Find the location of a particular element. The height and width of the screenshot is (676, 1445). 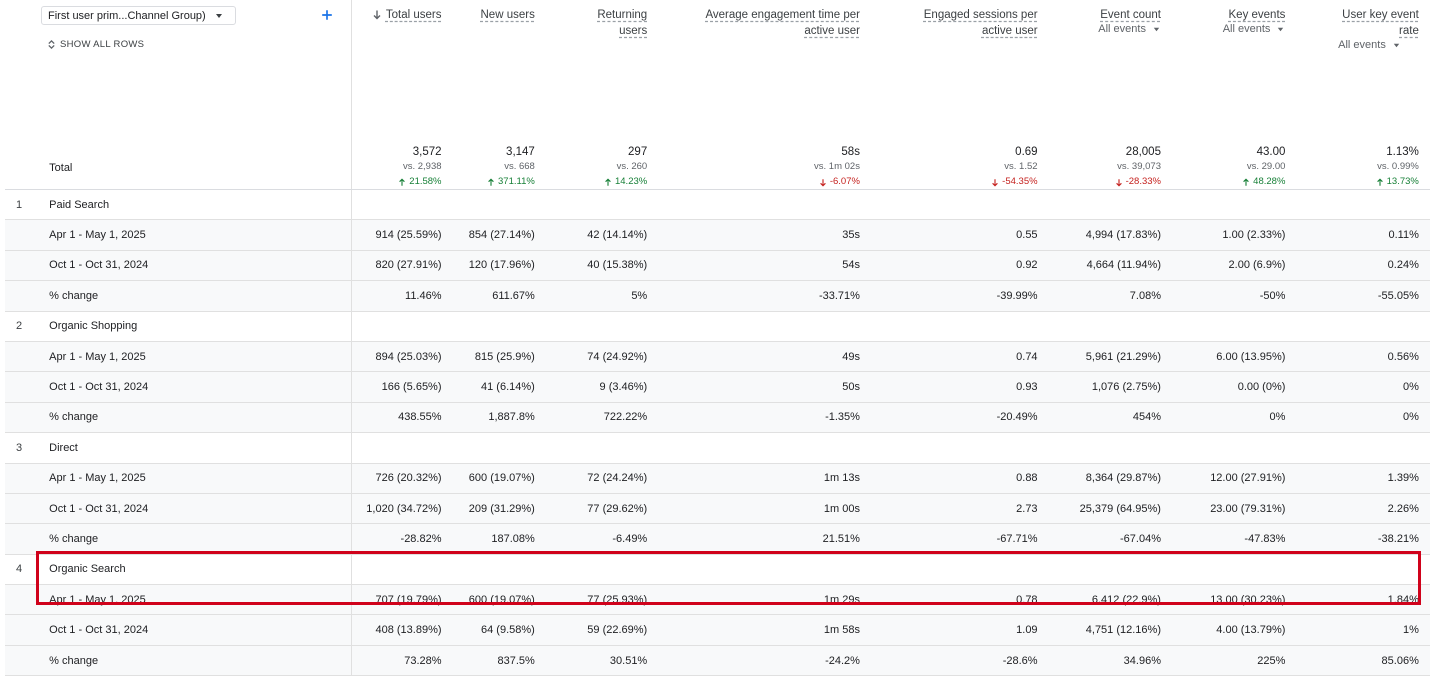

metric-cell: 1m 58s is located at coordinates (753, 630).